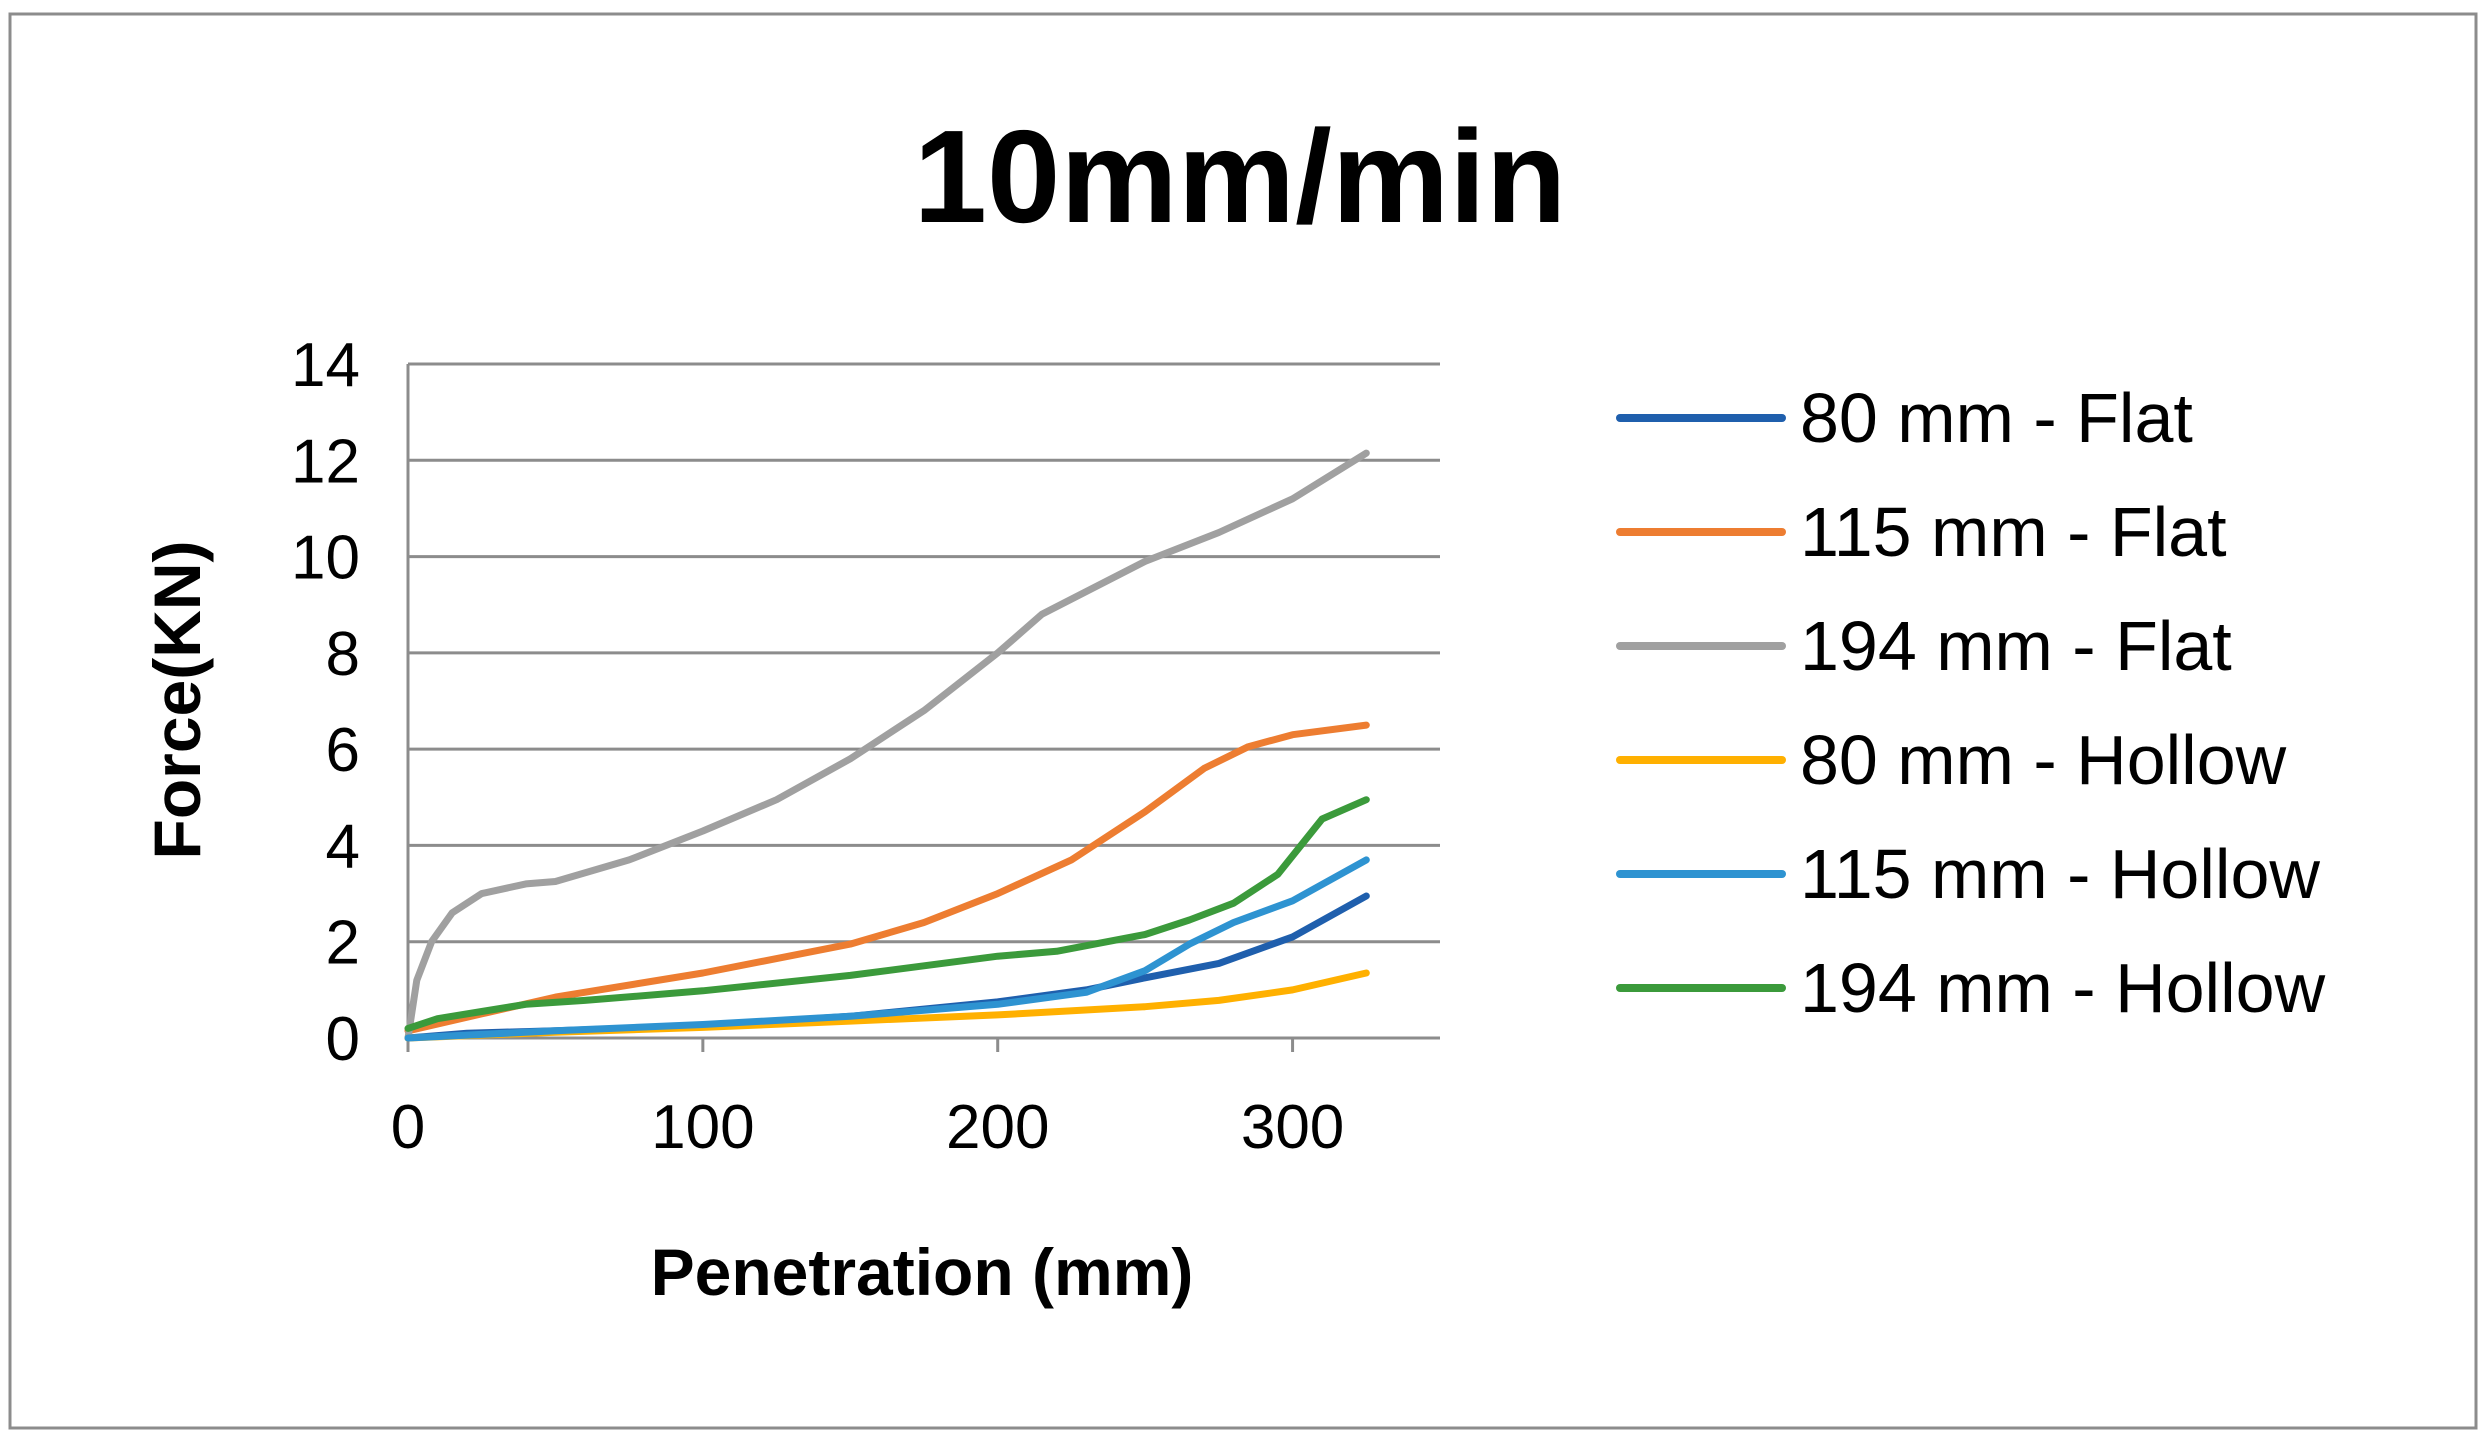 This screenshot has height=1449, width=2488. What do you see at coordinates (343, 846) in the screenshot?
I see `y-tick-label: 4` at bounding box center [343, 846].